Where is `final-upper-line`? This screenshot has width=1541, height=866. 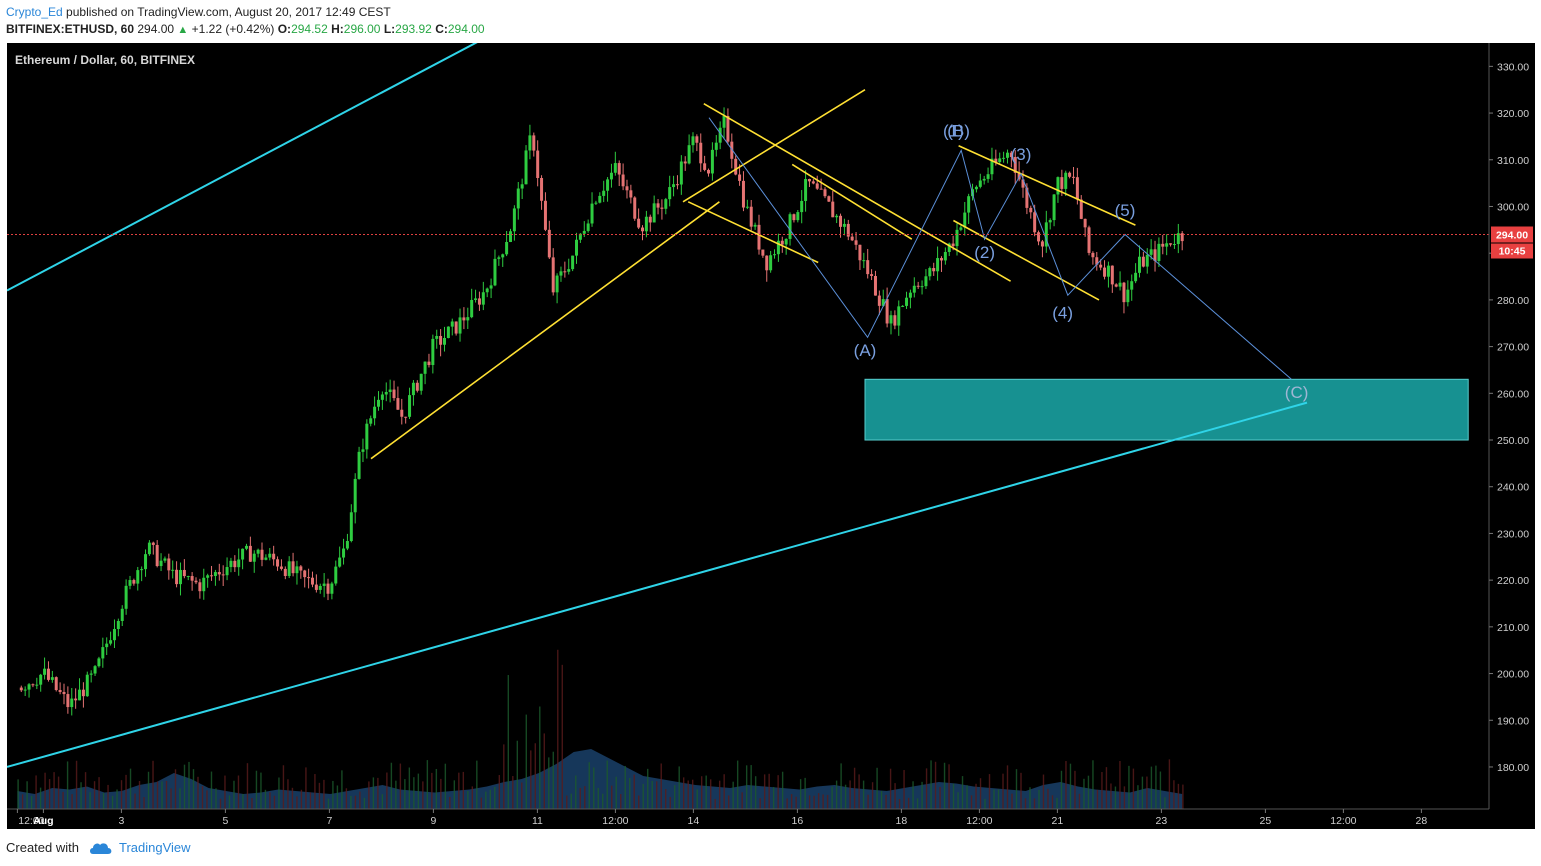 final-upper-line is located at coordinates (1047, 185).